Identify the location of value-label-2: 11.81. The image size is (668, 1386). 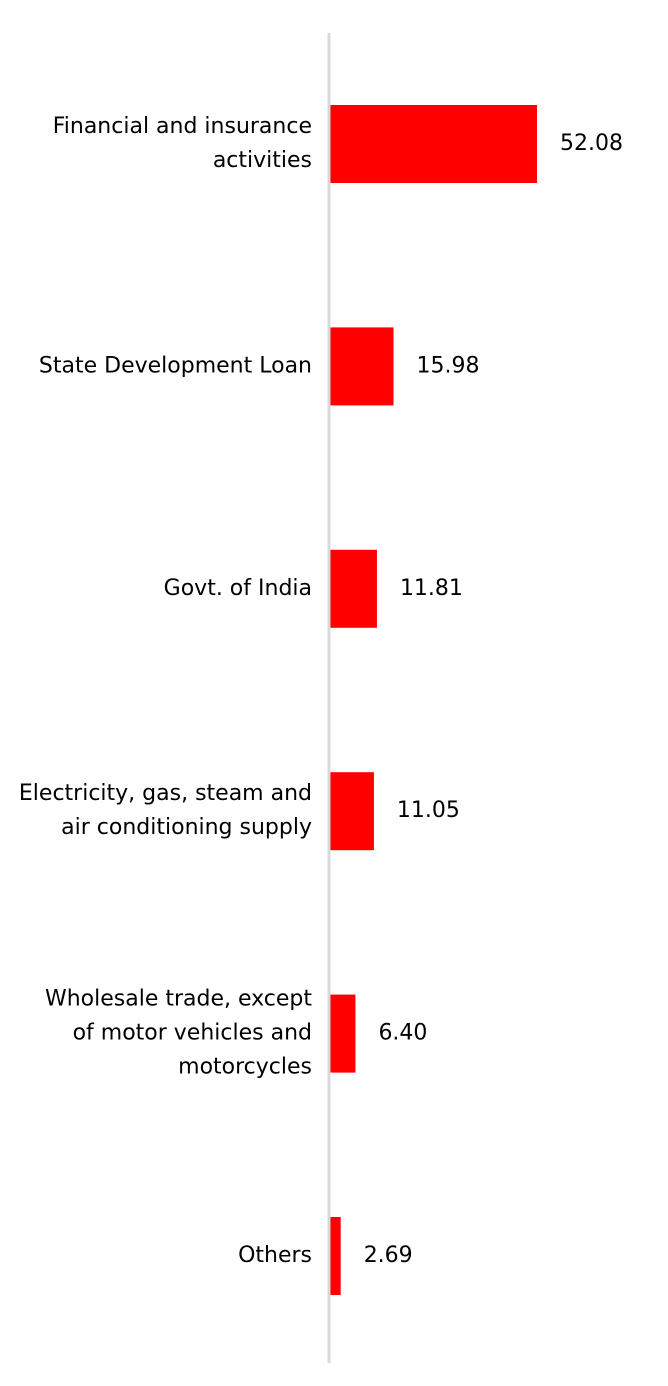
(431, 588).